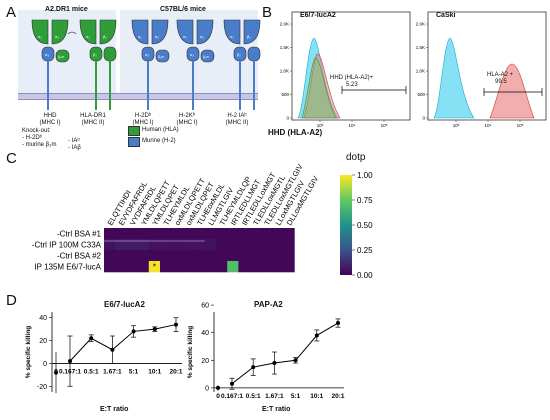 The width and height of the screenshot is (550, 420). What do you see at coordinates (202, 36) in the screenshot?
I see `domain-label: α₂` at bounding box center [202, 36].